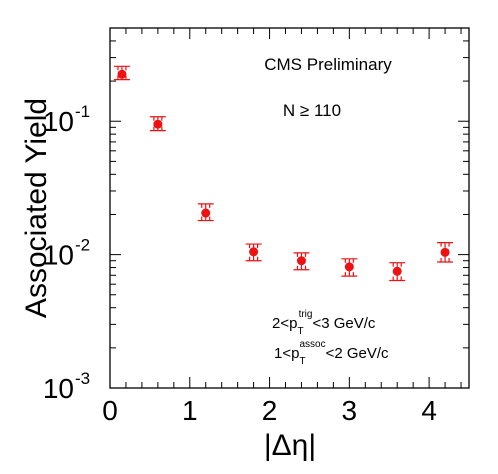 Image resolution: width=498 pixels, height=474 pixels. What do you see at coordinates (429, 410) in the screenshot?
I see `x-tick-label: 4` at bounding box center [429, 410].